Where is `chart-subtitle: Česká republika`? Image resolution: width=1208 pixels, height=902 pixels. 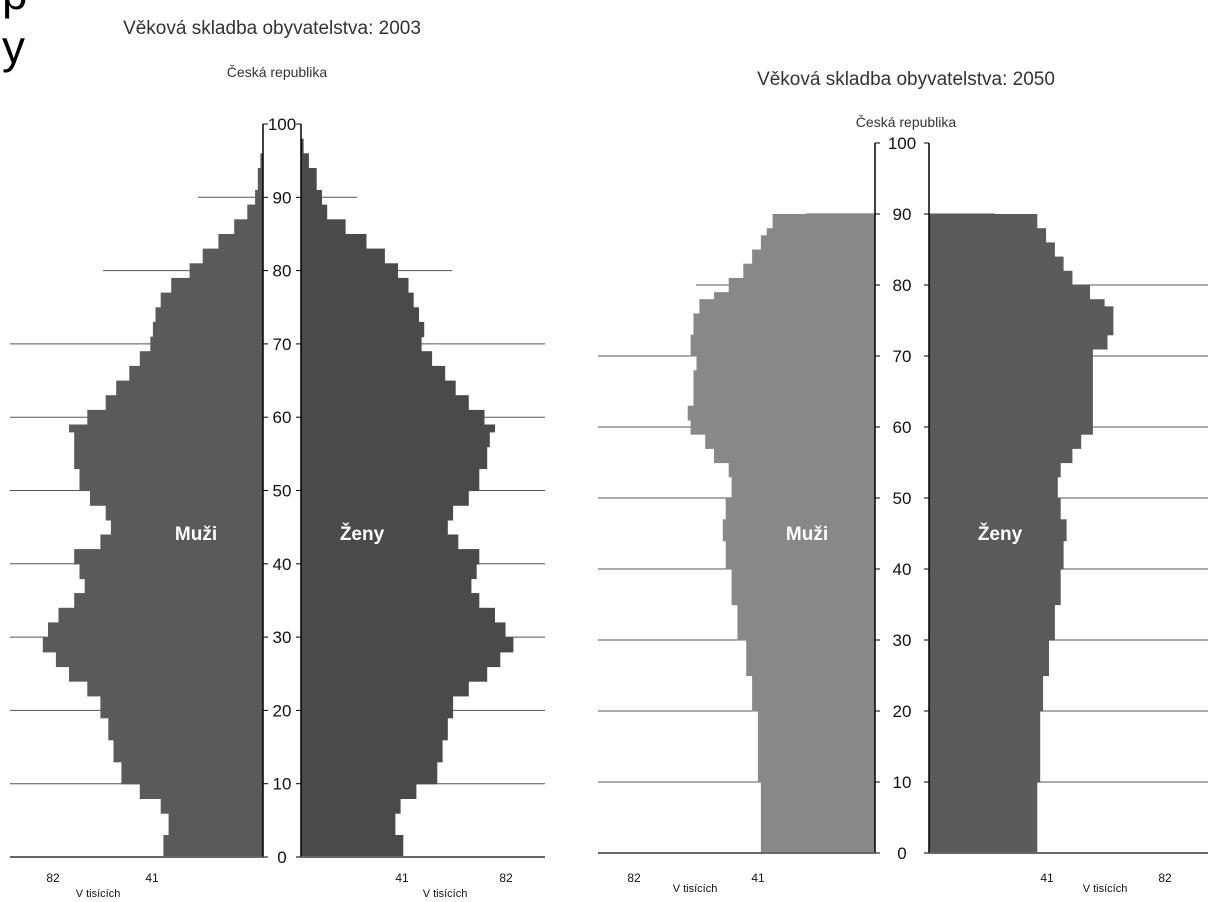
chart-subtitle: Česká republika is located at coordinates (277, 72).